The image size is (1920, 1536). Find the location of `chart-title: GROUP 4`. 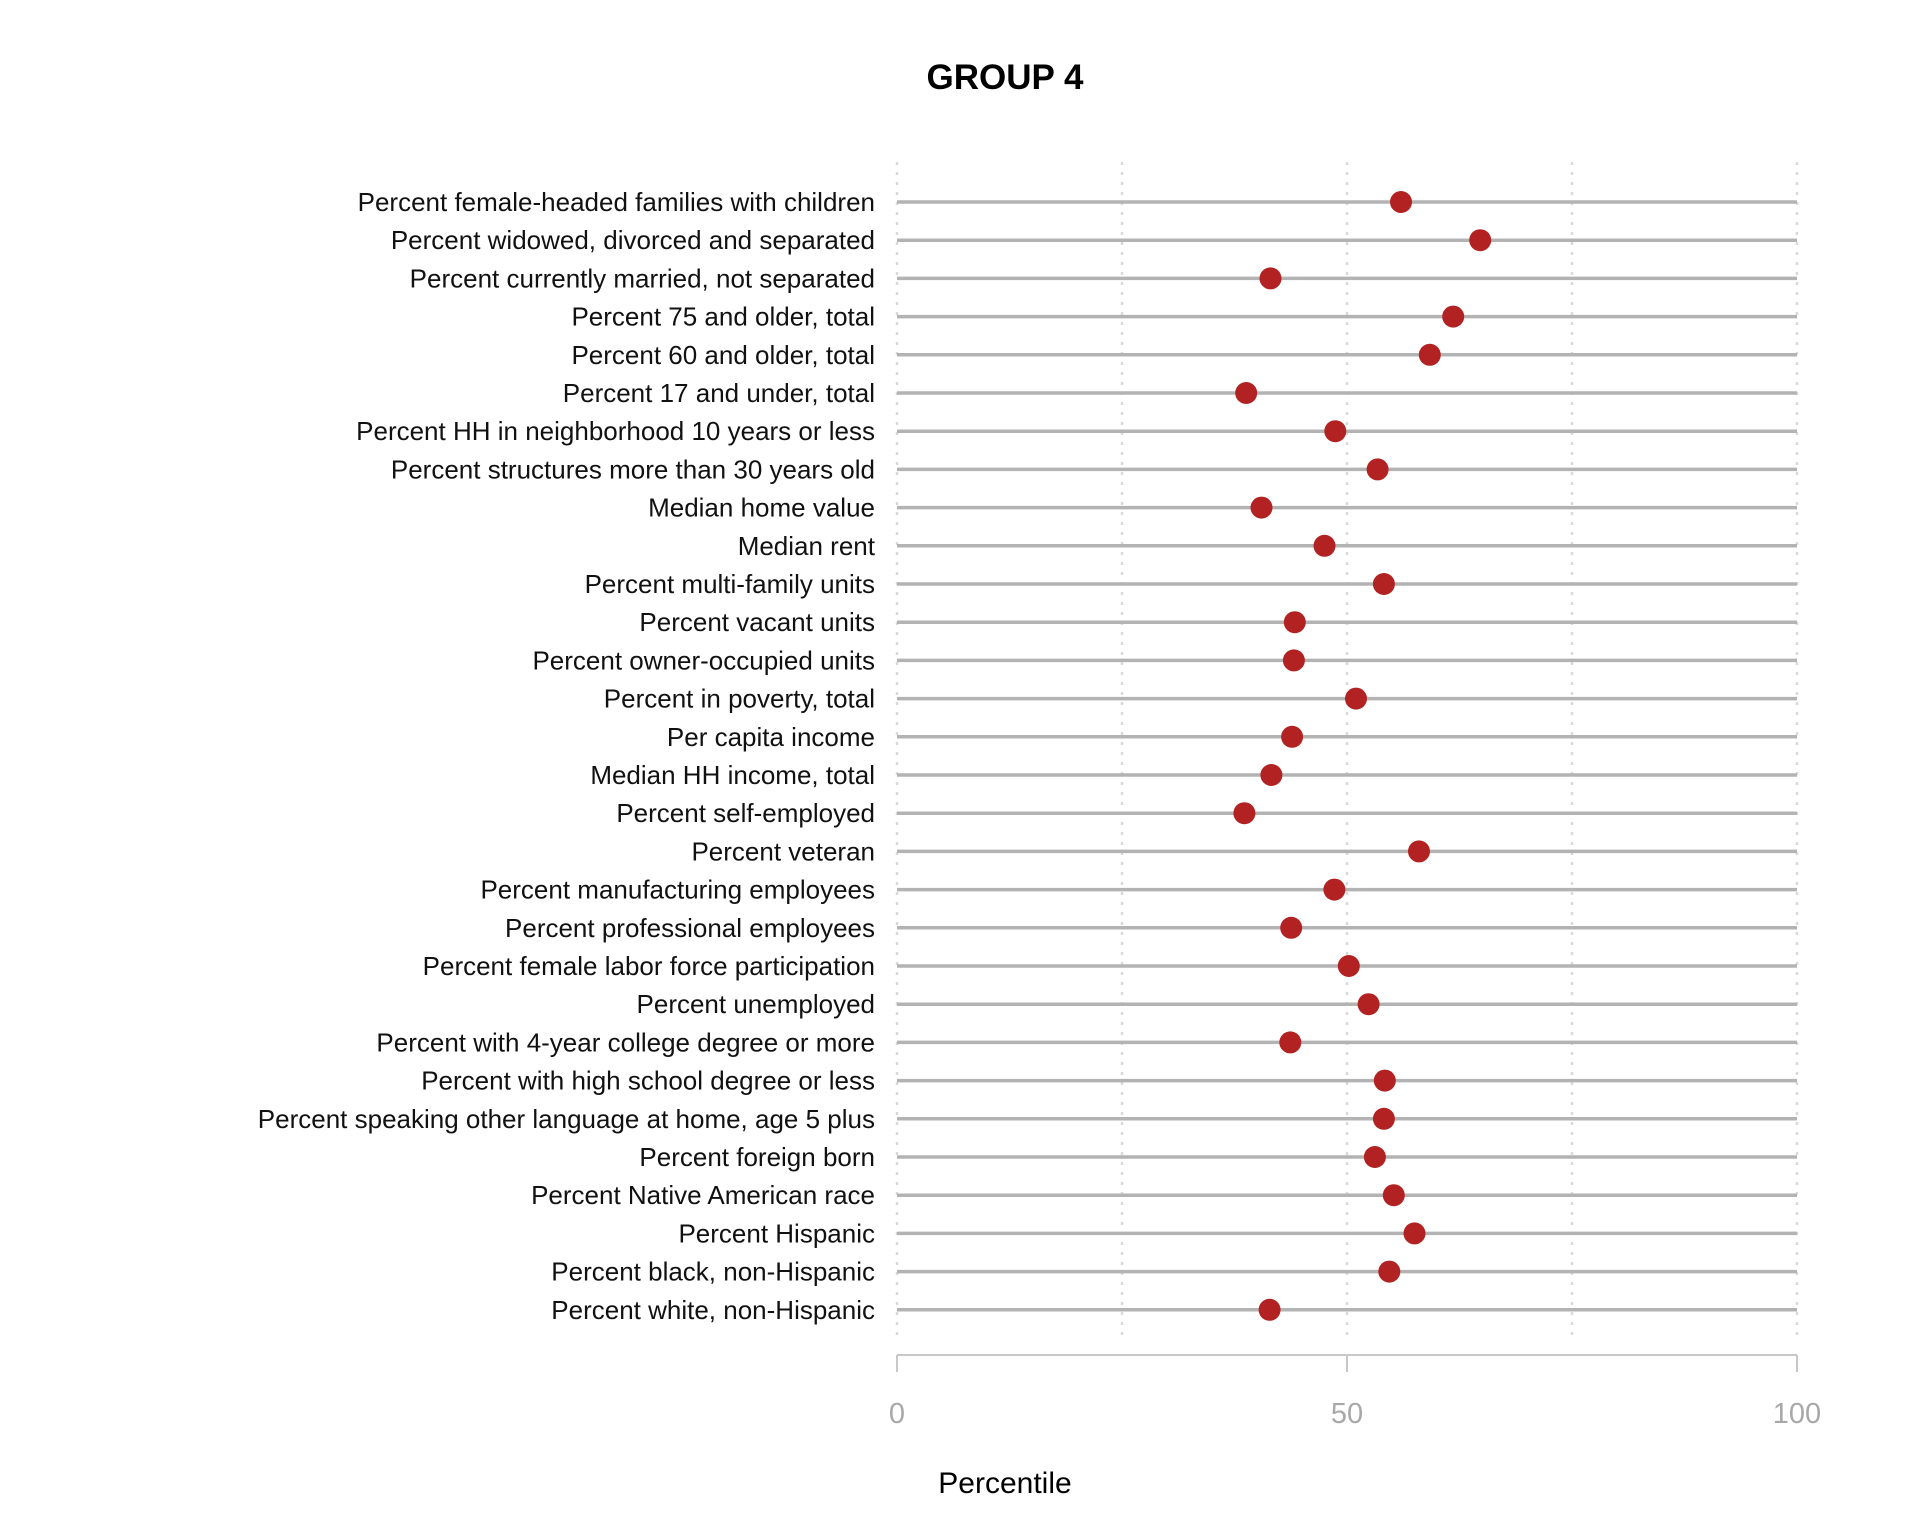

chart-title: GROUP 4 is located at coordinates (1005, 77).